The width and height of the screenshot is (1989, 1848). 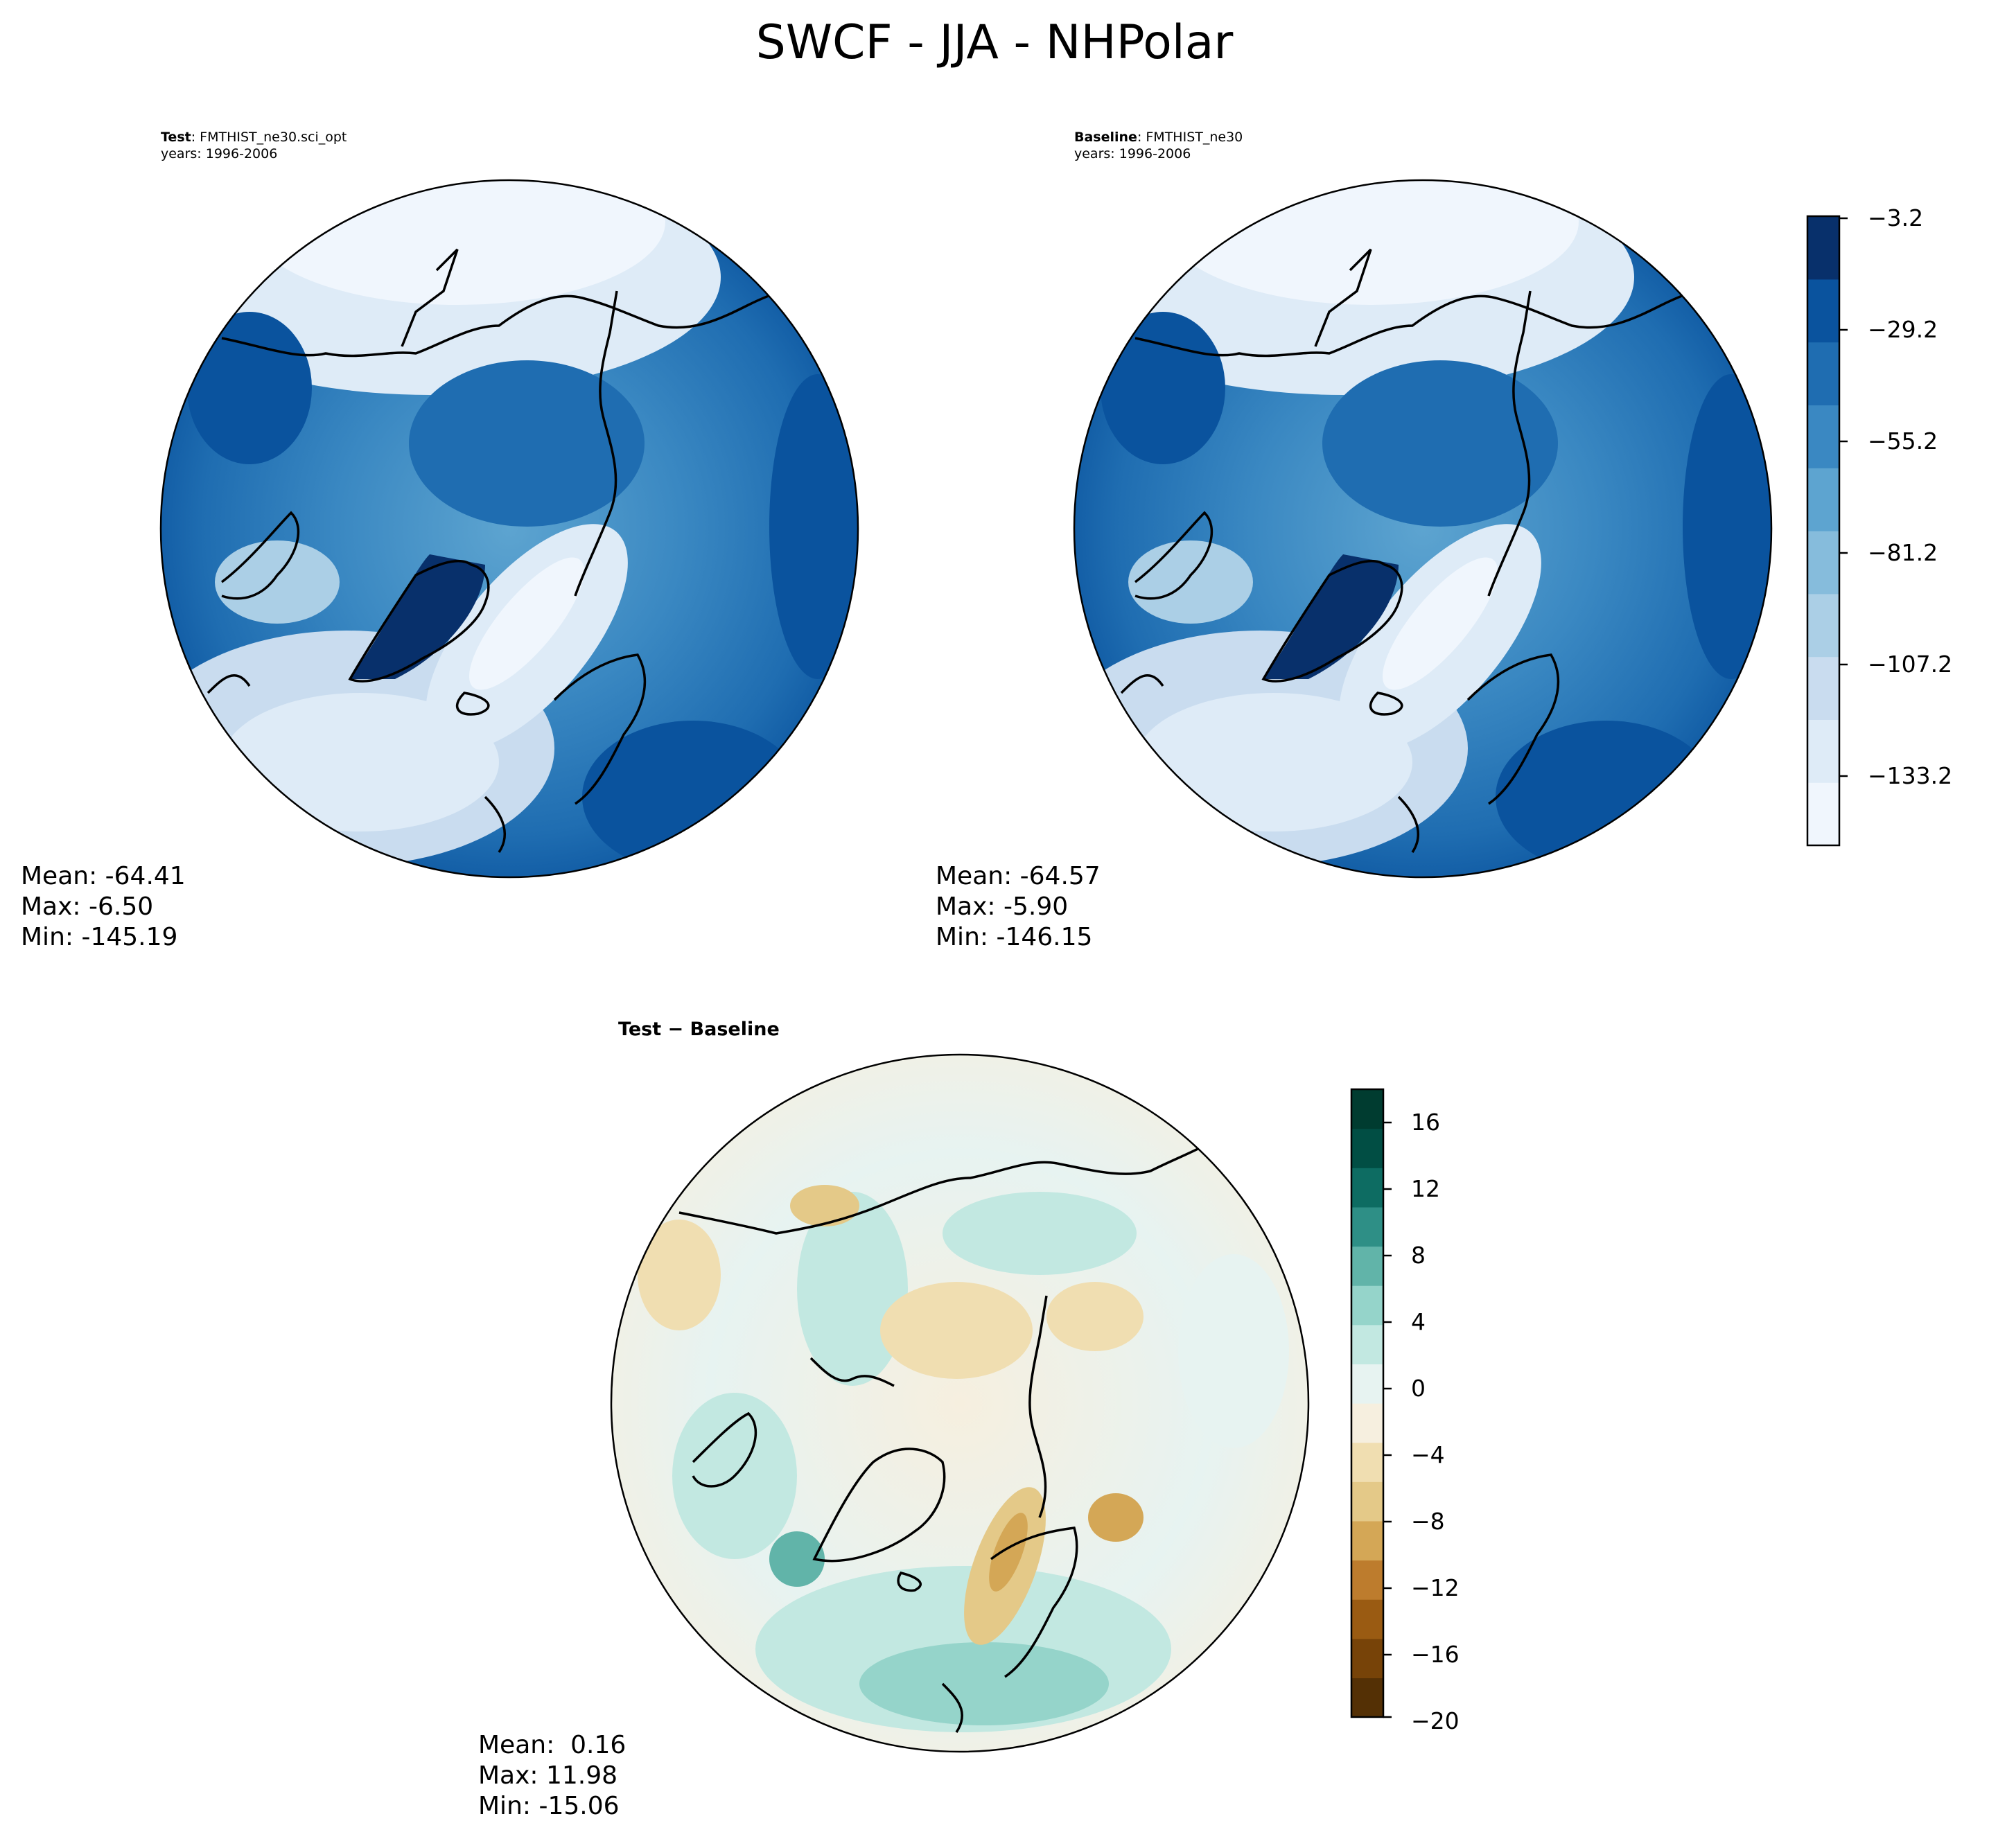 What do you see at coordinates (994, 42) in the screenshot?
I see `figure-title: SWCF - JJA - NHPolar` at bounding box center [994, 42].